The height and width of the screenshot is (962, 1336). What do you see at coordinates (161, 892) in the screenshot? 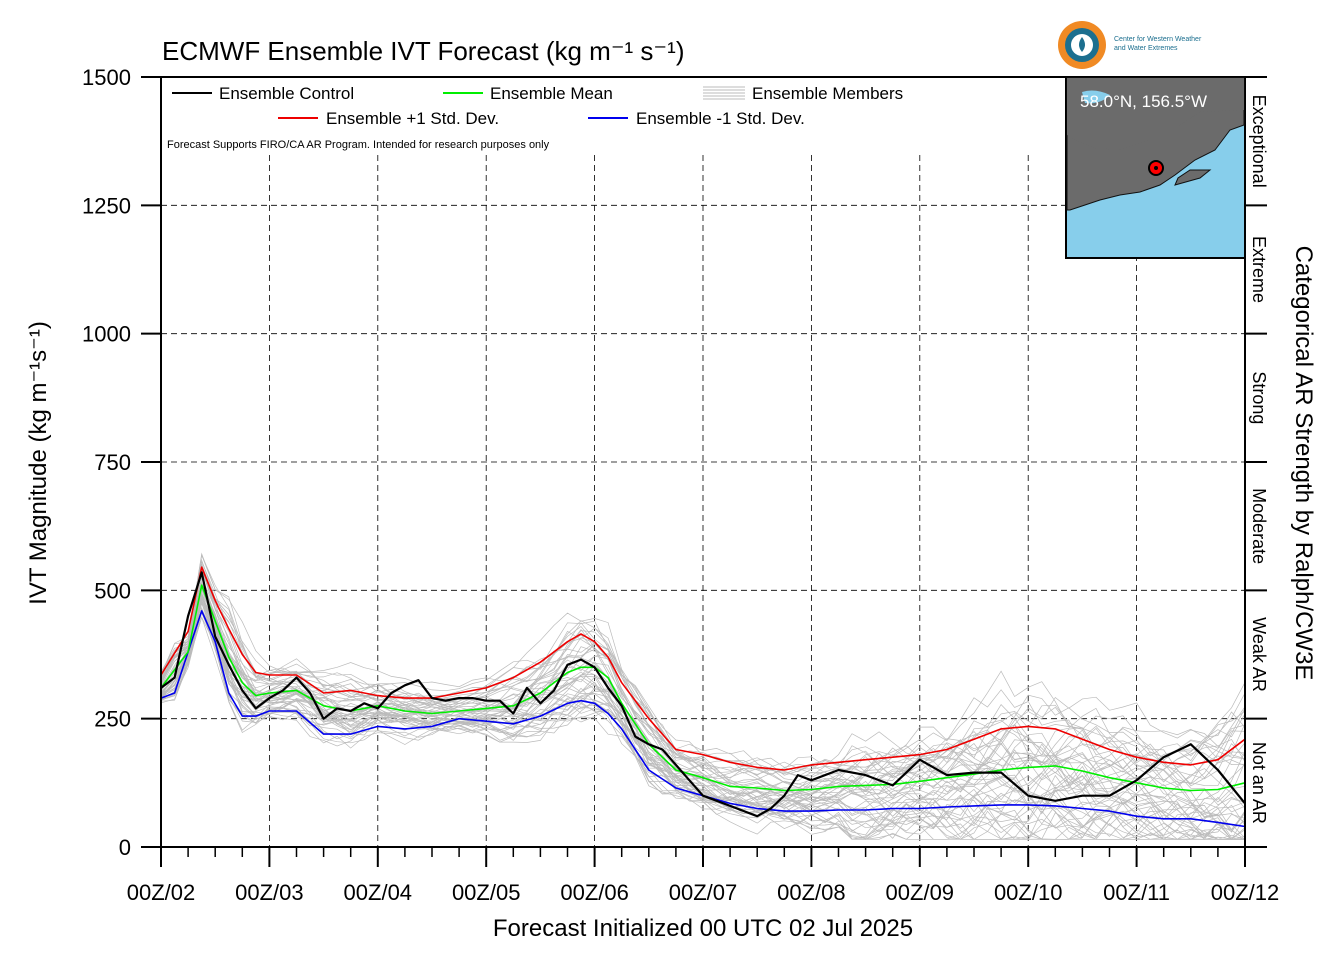
I see `x-tick-label: 00Z/02` at bounding box center [161, 892].